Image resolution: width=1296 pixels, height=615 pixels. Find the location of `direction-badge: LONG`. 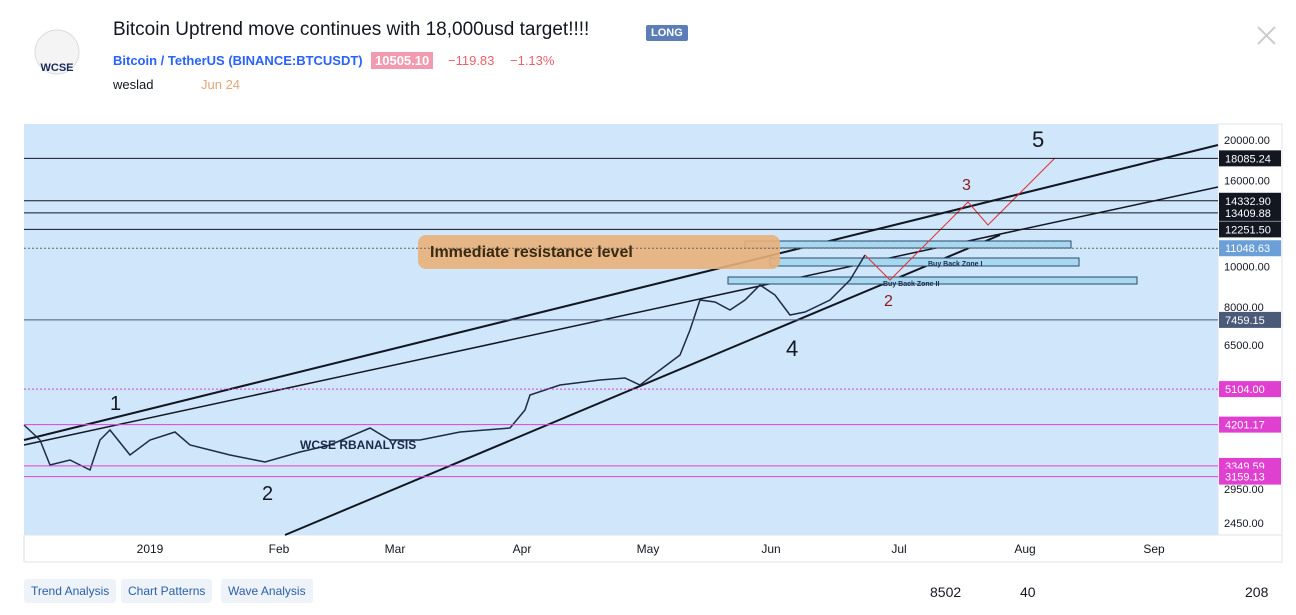

direction-badge: LONG is located at coordinates (667, 33).